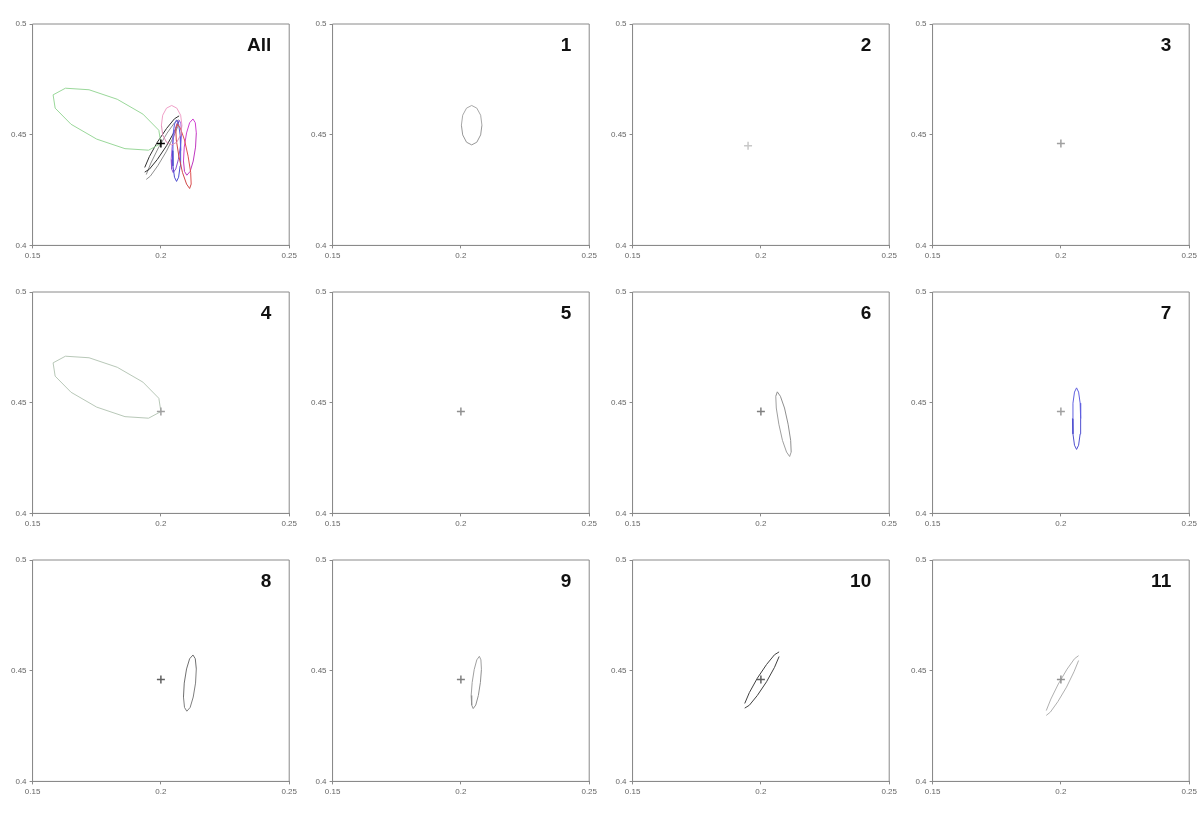  What do you see at coordinates (266, 312) in the screenshot?
I see `annotation: 4` at bounding box center [266, 312].